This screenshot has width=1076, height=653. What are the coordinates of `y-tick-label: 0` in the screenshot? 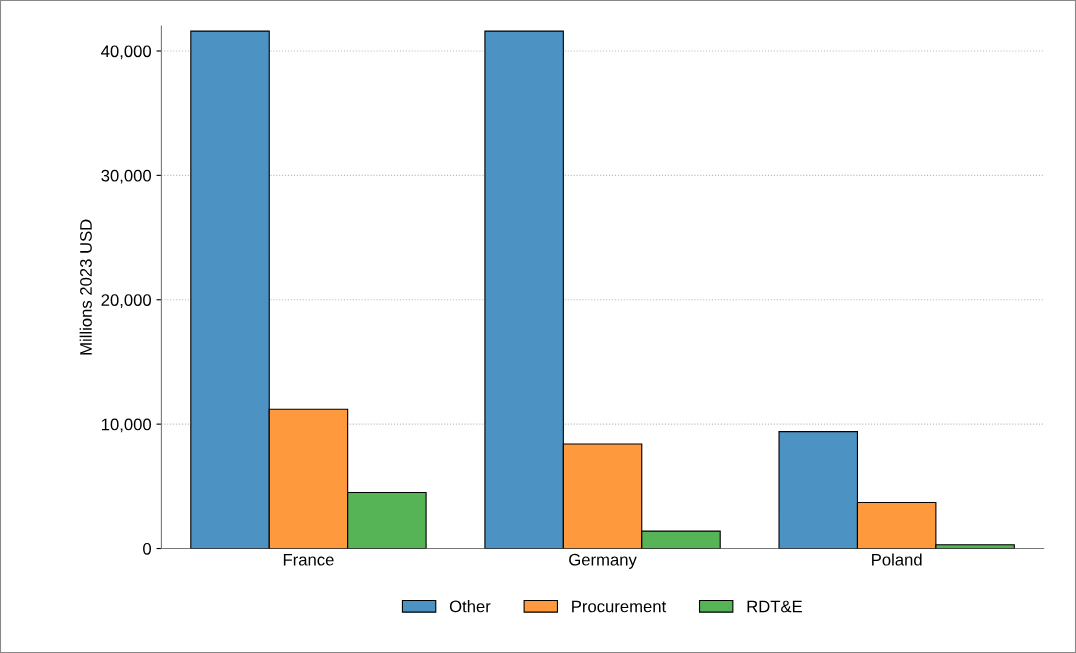 It's located at (147, 548).